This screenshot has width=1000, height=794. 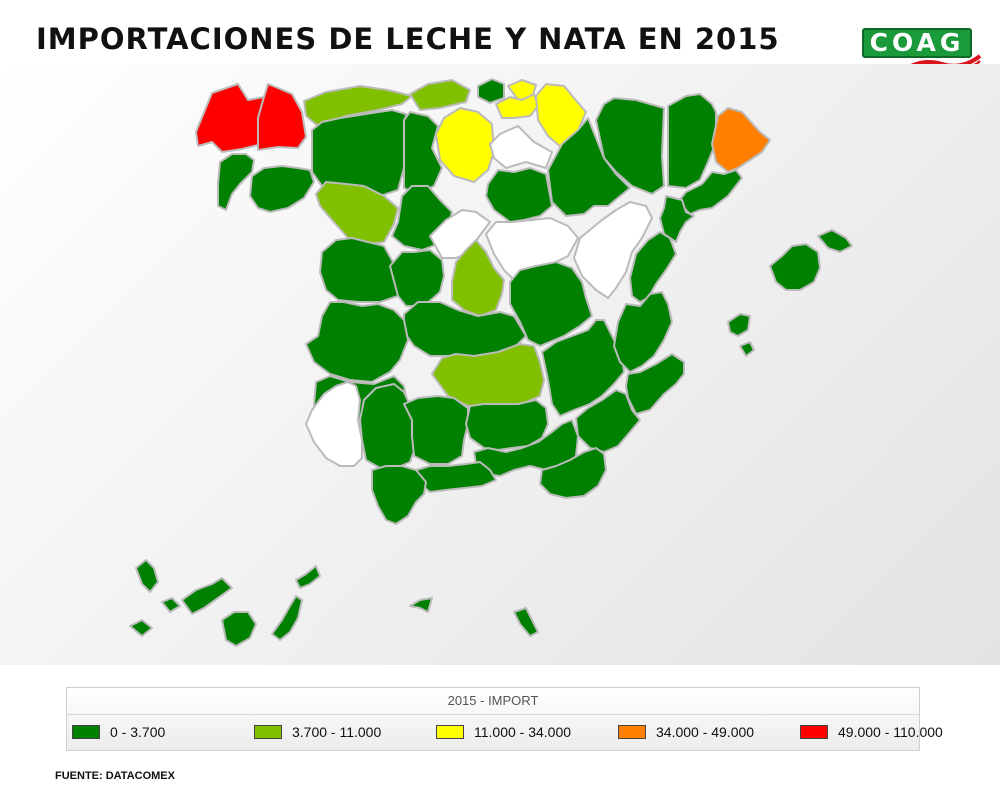 What do you see at coordinates (630, 146) in the screenshot?
I see `province-huesca` at bounding box center [630, 146].